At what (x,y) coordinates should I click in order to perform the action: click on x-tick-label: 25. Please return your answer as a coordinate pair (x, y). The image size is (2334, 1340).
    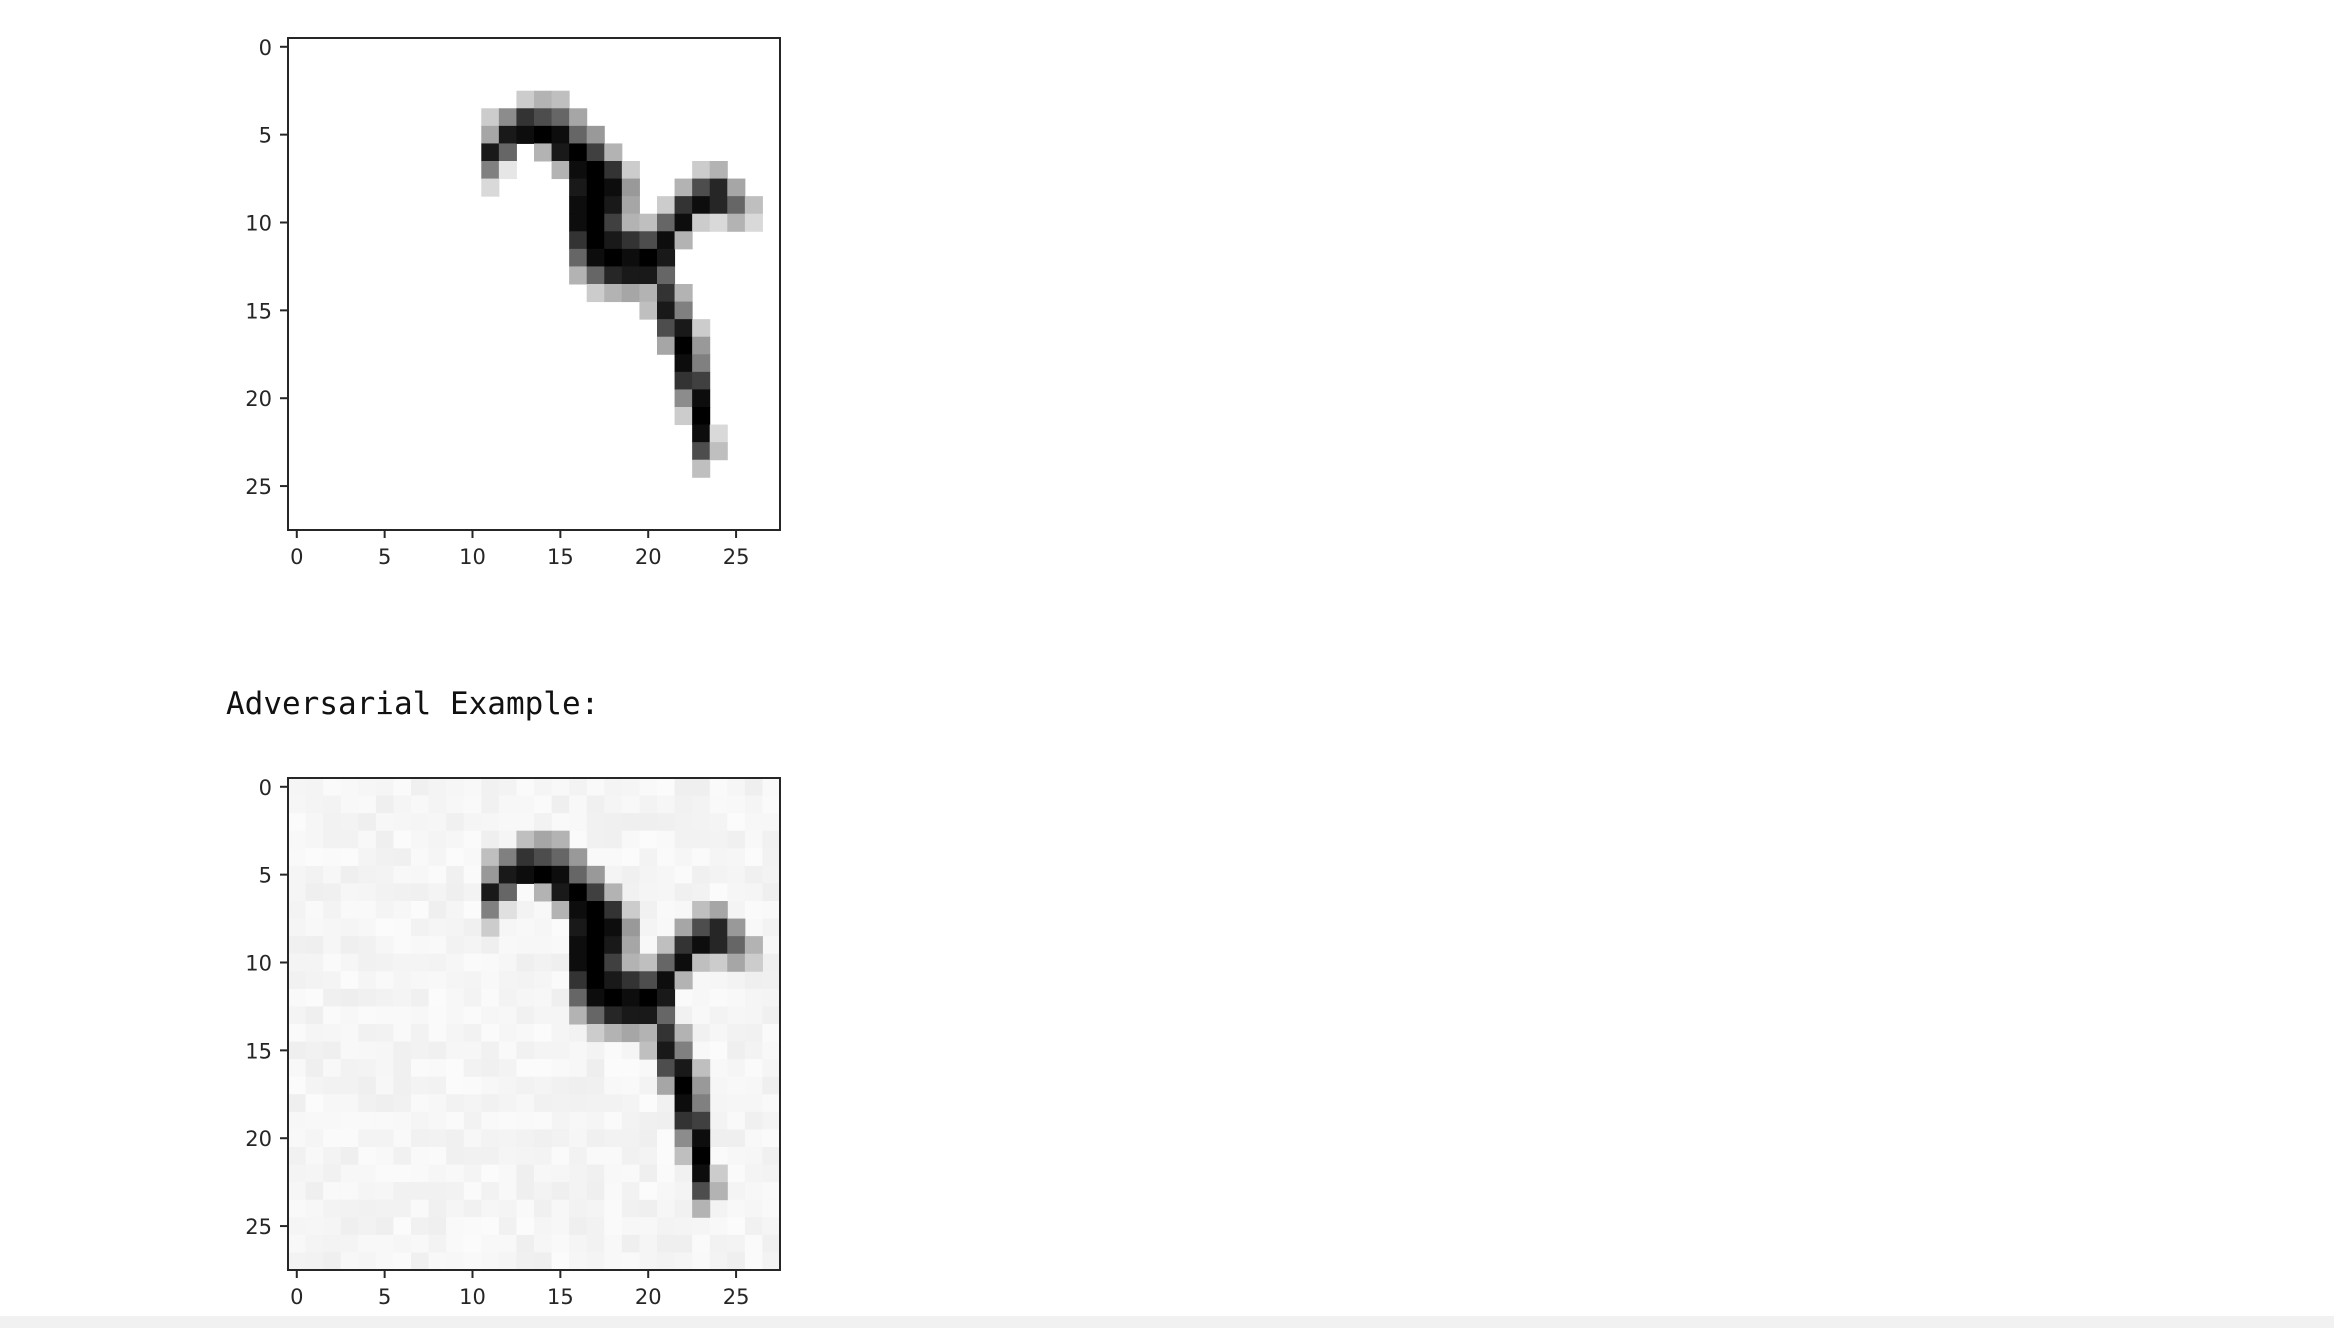
    Looking at the image, I should click on (736, 1297).